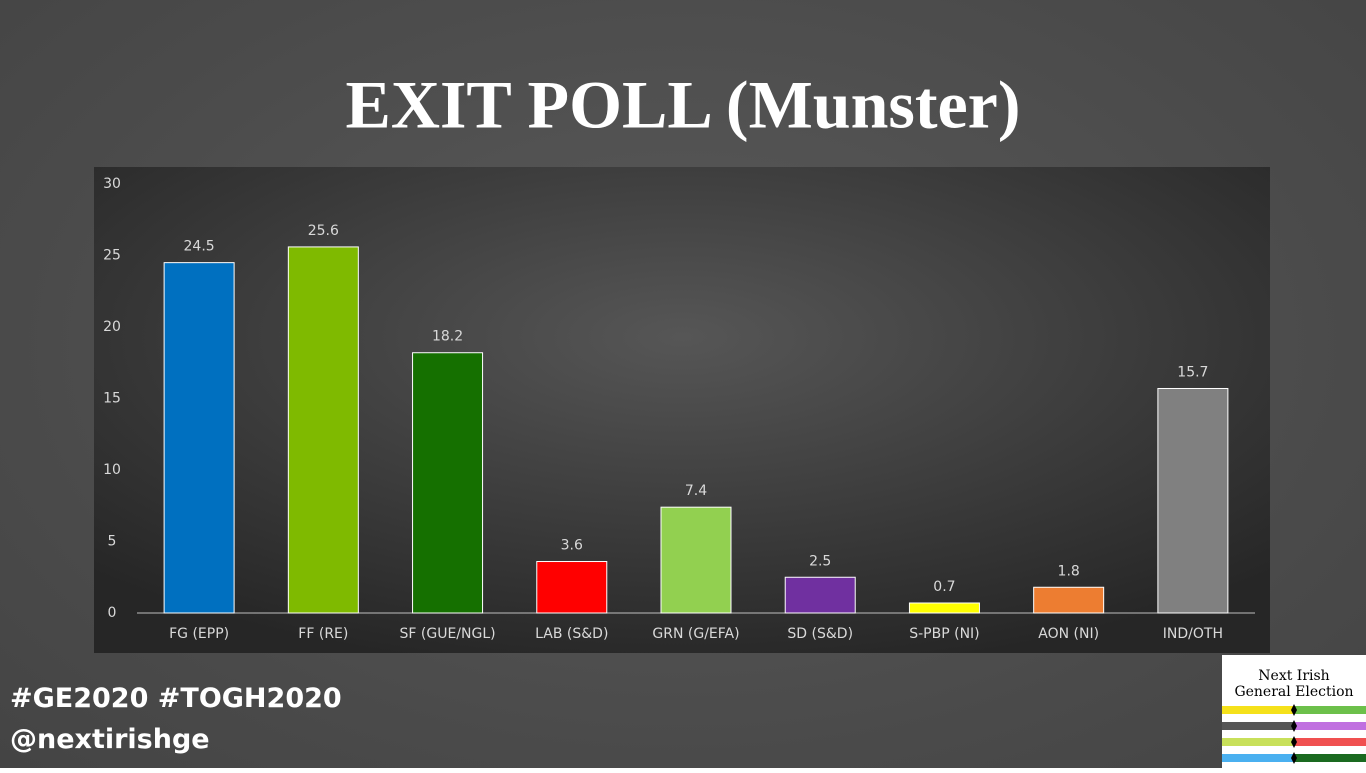  What do you see at coordinates (571, 634) in the screenshot?
I see `x-tick-label: LAB (S&D)` at bounding box center [571, 634].